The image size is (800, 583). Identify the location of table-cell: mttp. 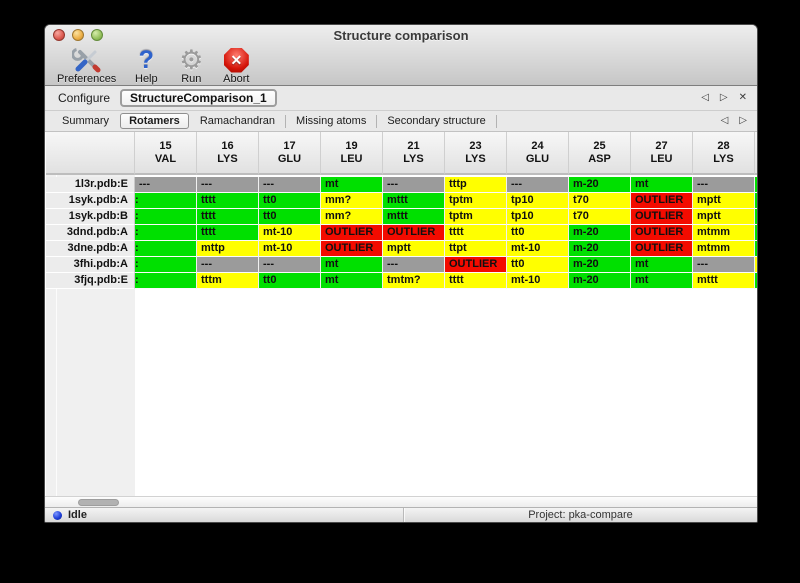
(228, 249).